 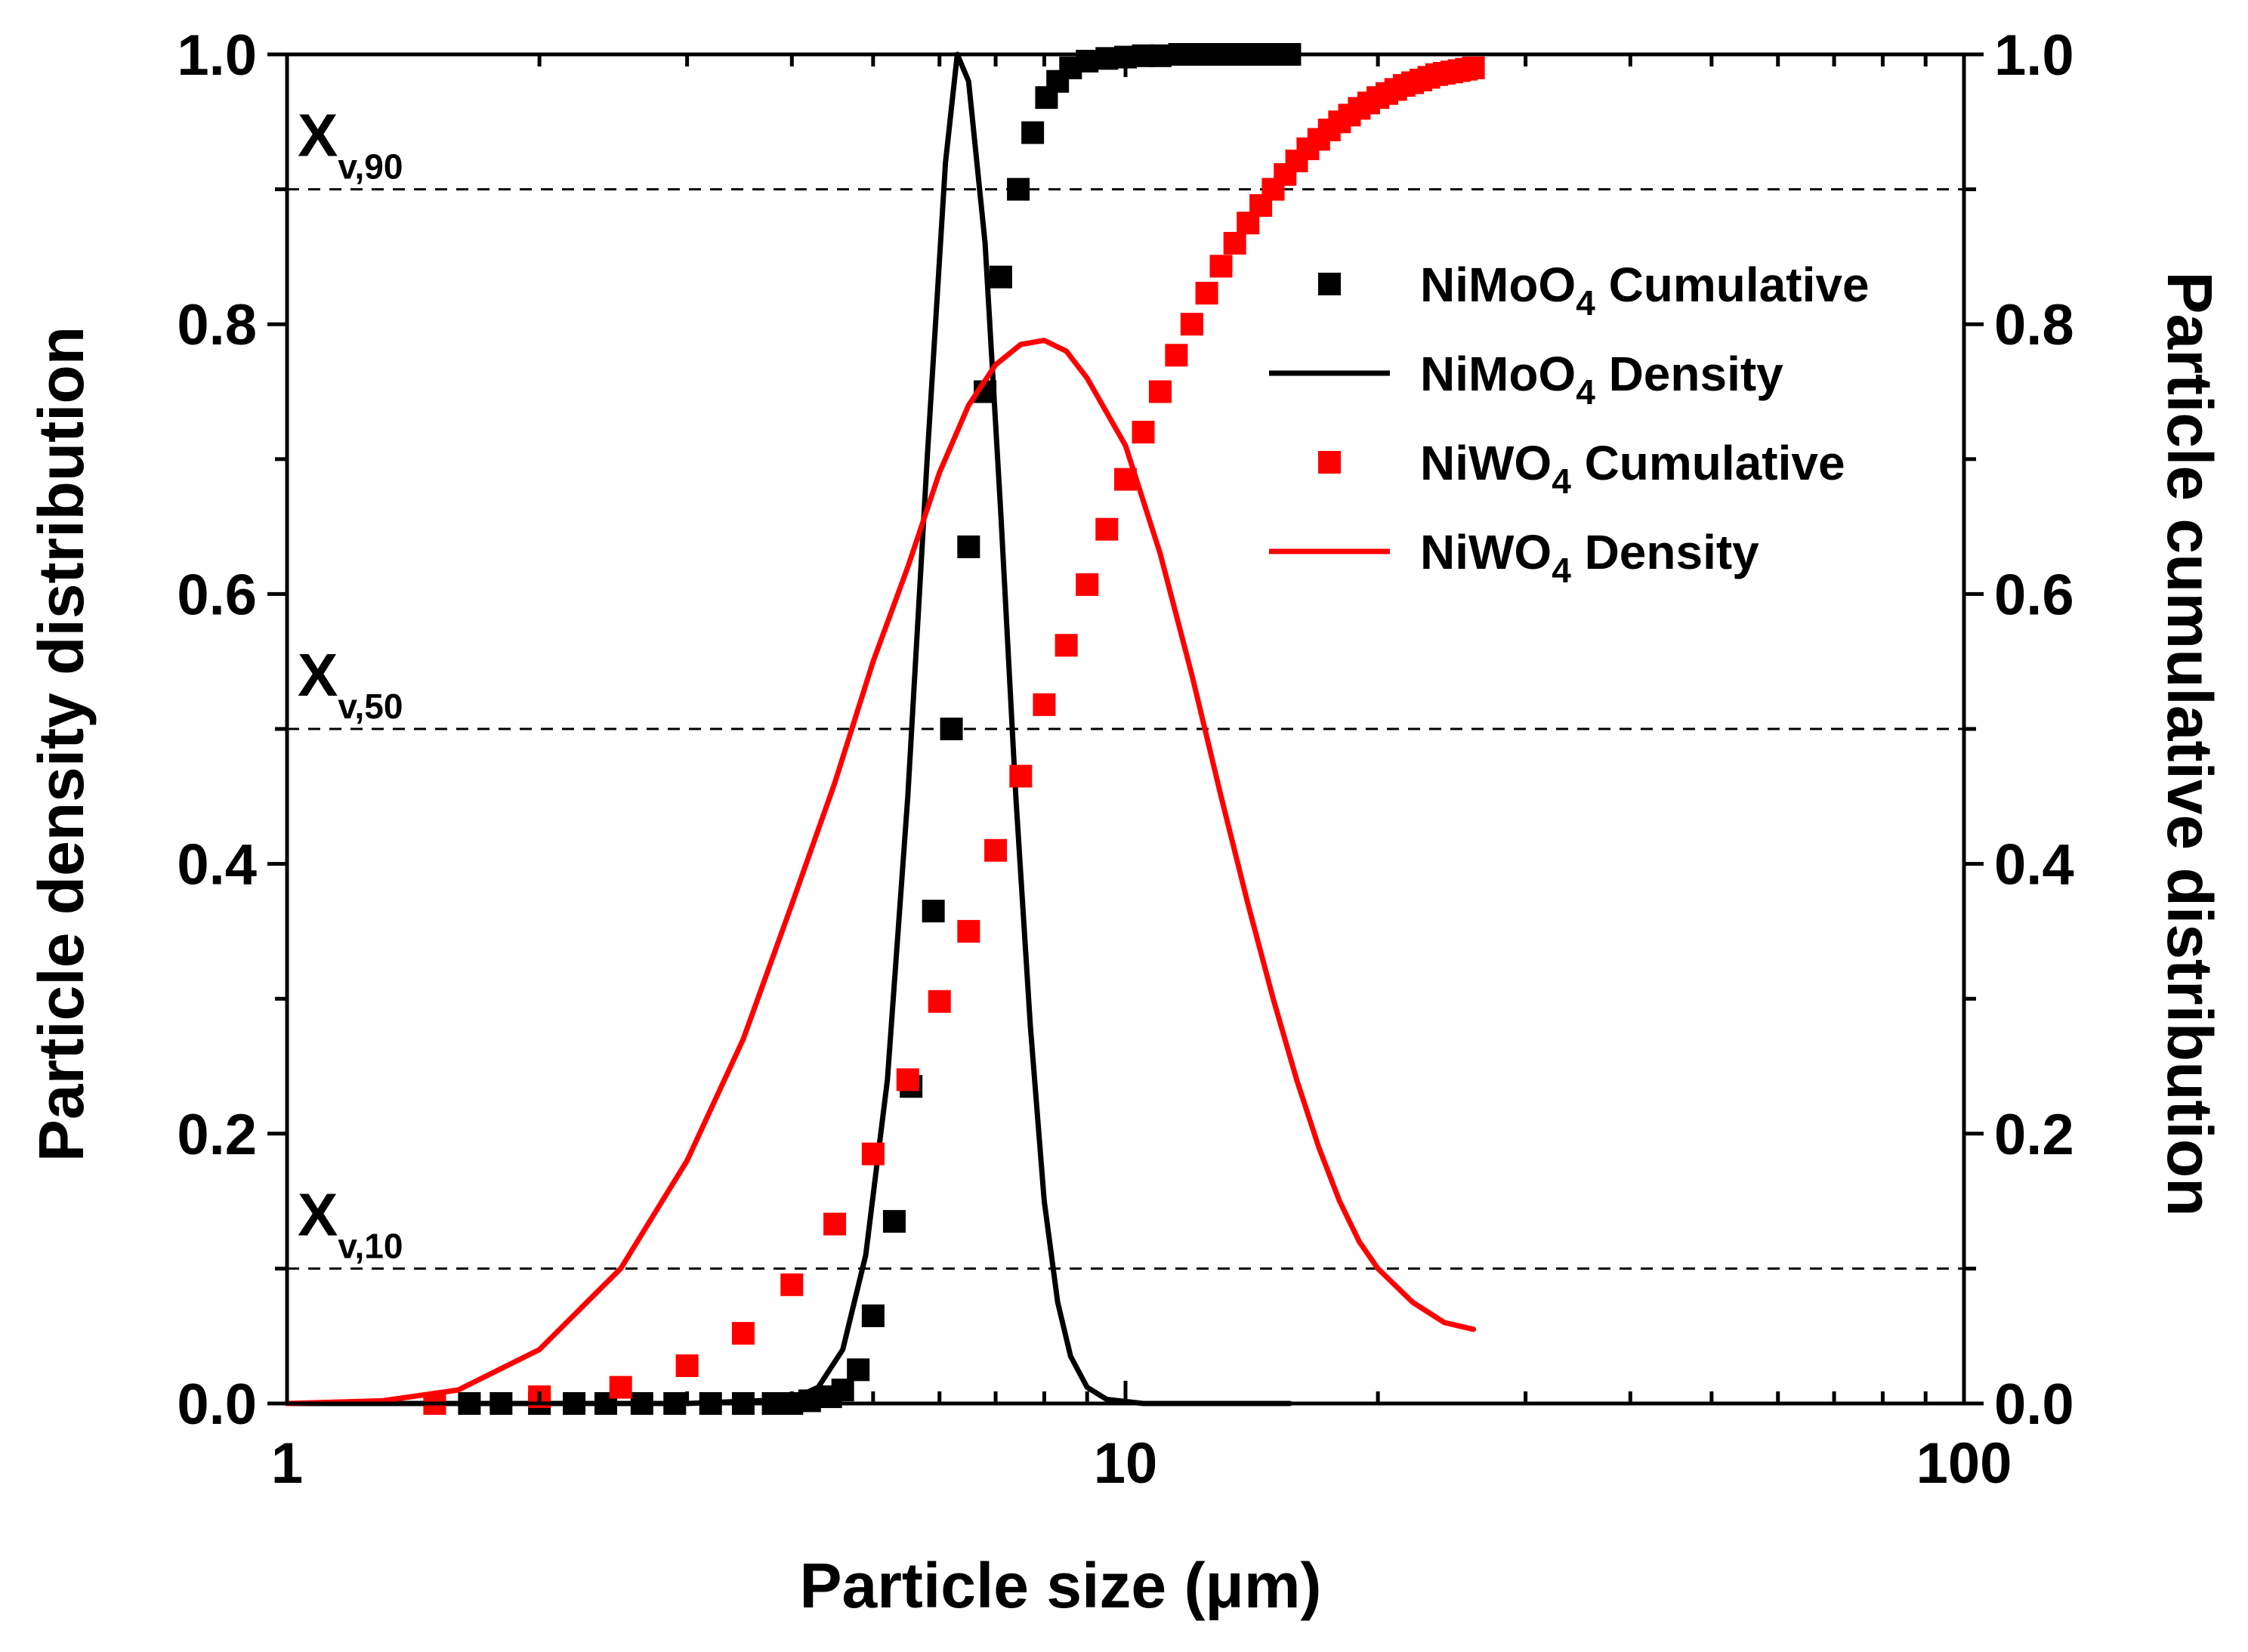 I want to click on legend-label: NiWO4 Cumulative, so click(x=1632, y=469).